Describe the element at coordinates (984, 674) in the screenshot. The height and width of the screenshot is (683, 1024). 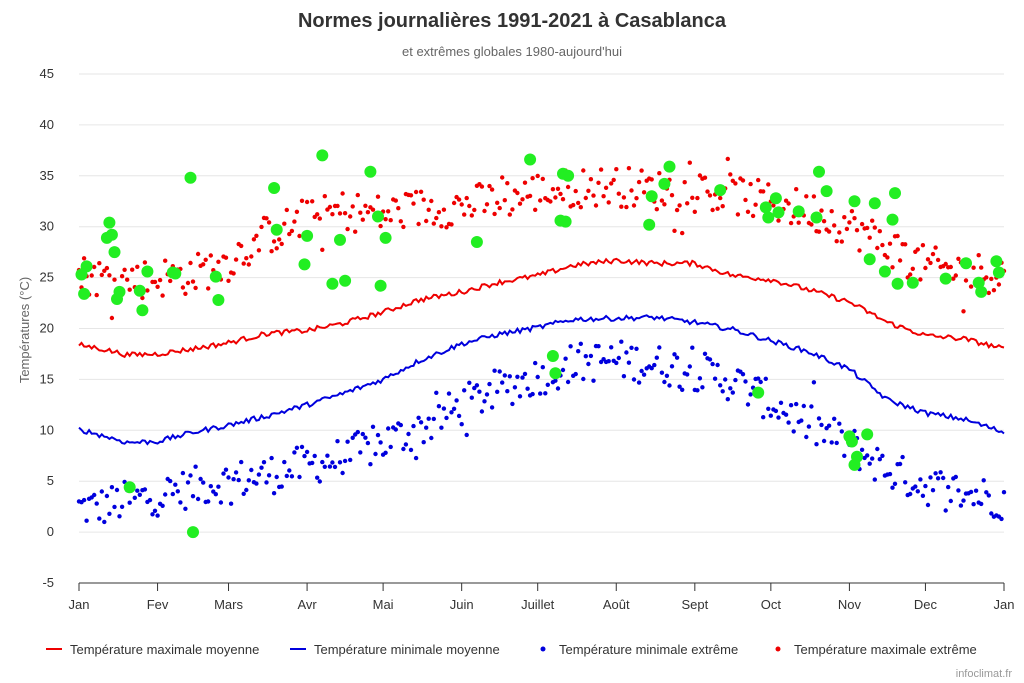
I see `credit-label: infoclimat.fr` at that location.